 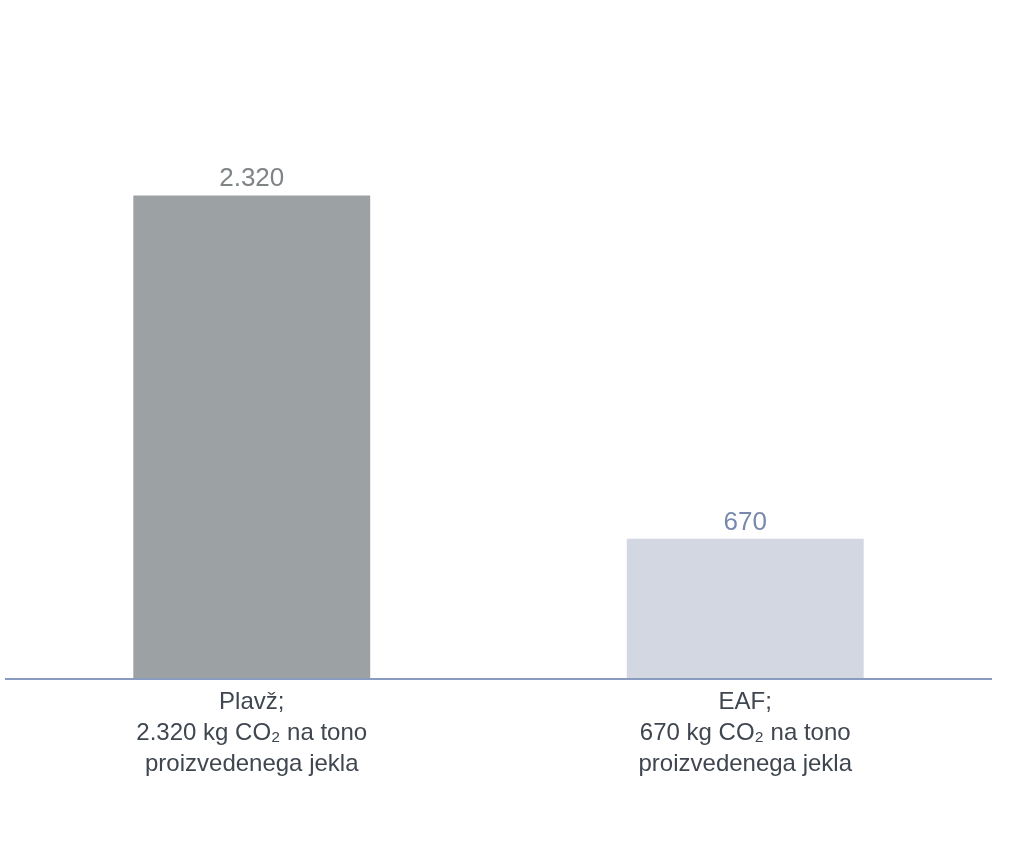 I want to click on data-label: 670, so click(x=745, y=520).